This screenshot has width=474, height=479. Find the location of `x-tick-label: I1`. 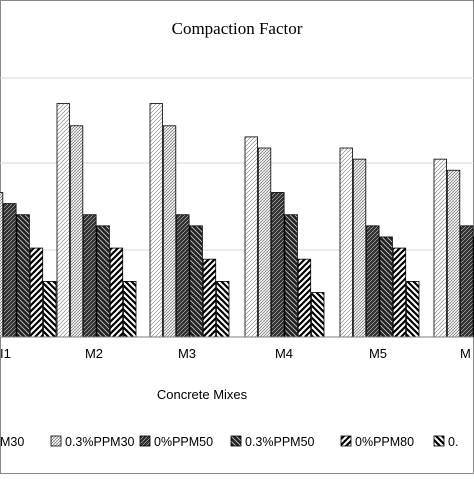

x-tick-label: I1 is located at coordinates (5, 353).